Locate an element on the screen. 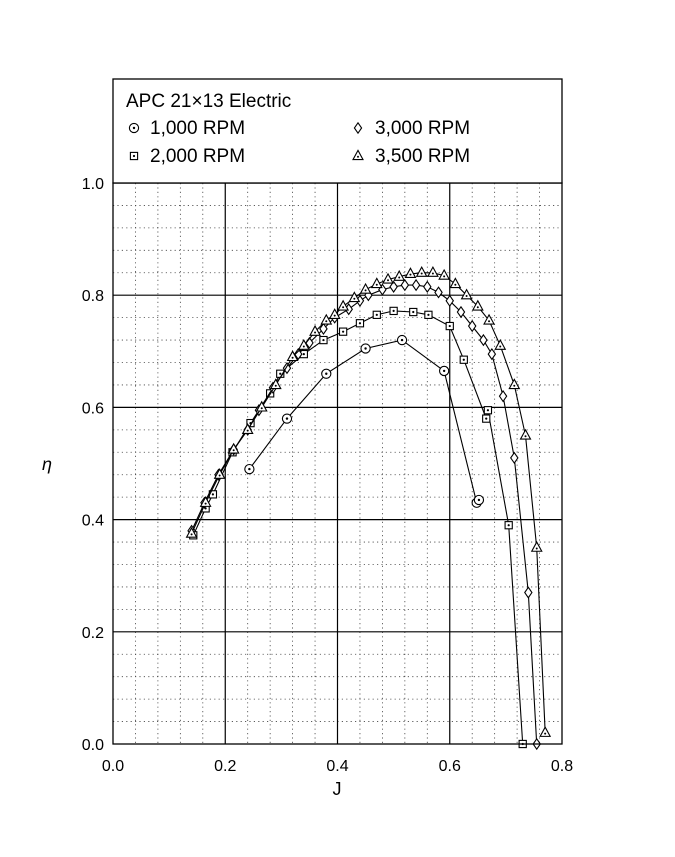  y-tick-label: 0.8 is located at coordinates (93, 296).